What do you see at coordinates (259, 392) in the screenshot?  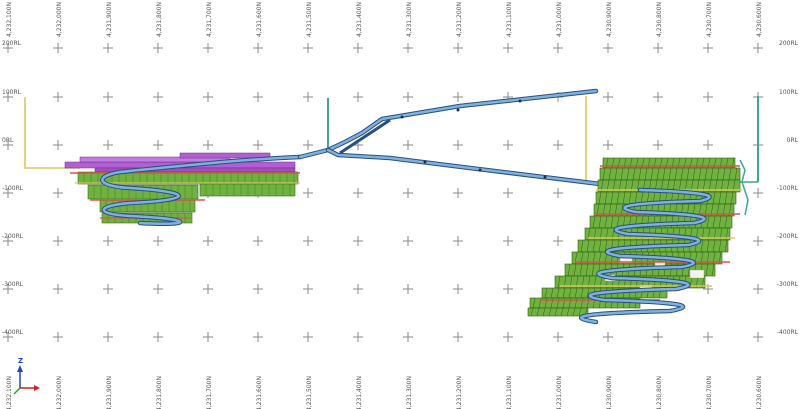 I see `northing-label-bottom: 4,231,600N` at bounding box center [259, 392].